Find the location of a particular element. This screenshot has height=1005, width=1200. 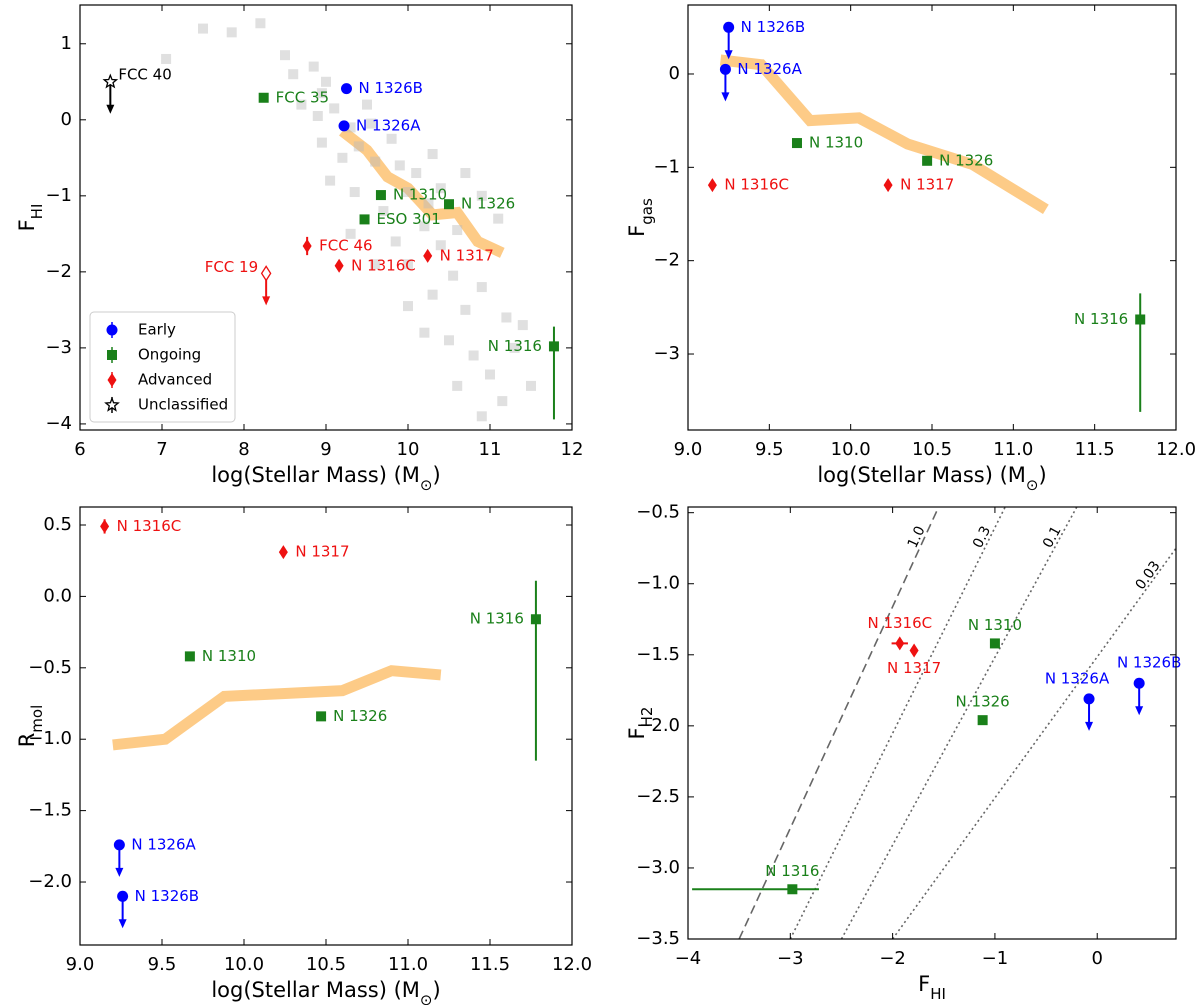

label-tail: ) is located at coordinates (436, 475).